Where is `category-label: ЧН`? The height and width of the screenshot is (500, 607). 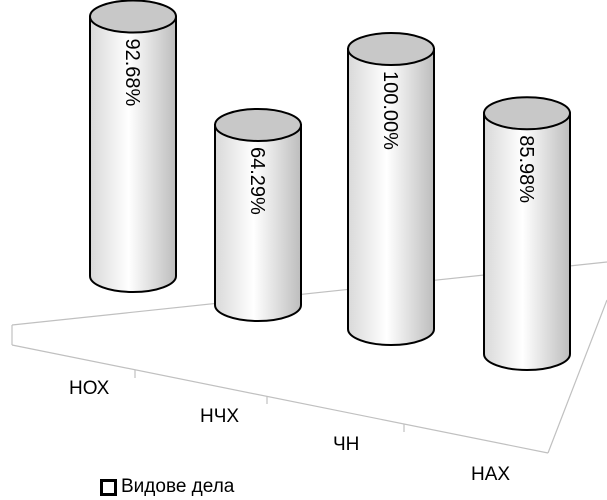 category-label: ЧН is located at coordinates (346, 444).